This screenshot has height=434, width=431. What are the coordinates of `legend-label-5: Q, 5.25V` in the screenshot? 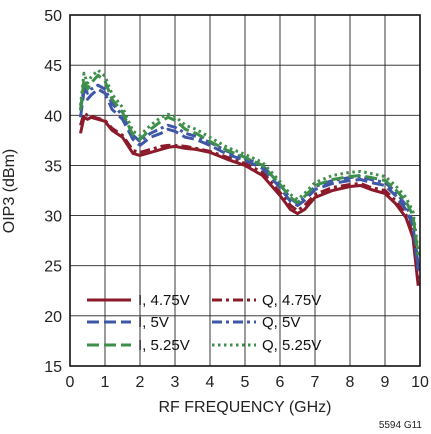 It's located at (291, 345).